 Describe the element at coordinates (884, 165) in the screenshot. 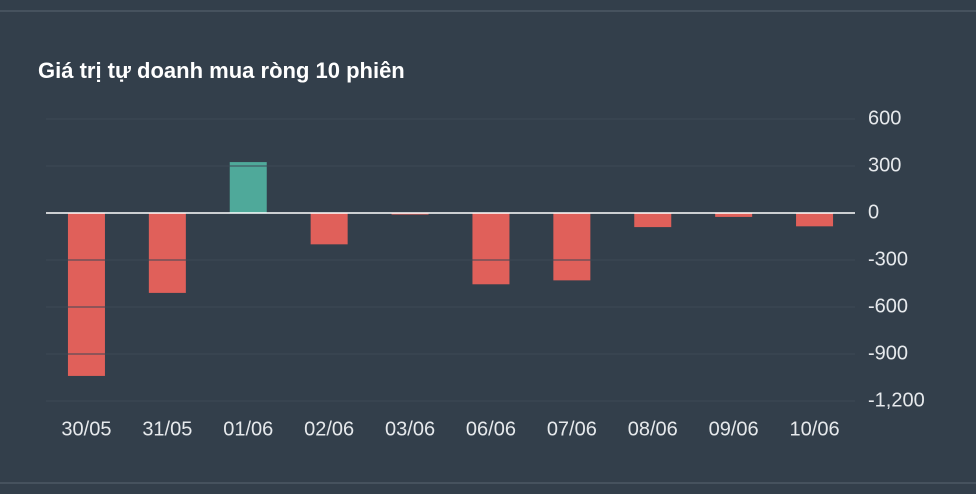

I see `y-tick-label: 300` at that location.